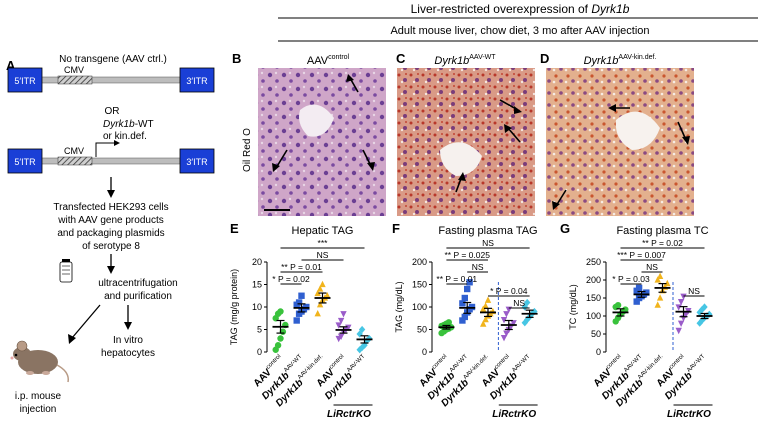 The width and height of the screenshot is (768, 425). What do you see at coordinates (396, 228) in the screenshot?
I see `panel-label-f: F` at bounding box center [396, 228].